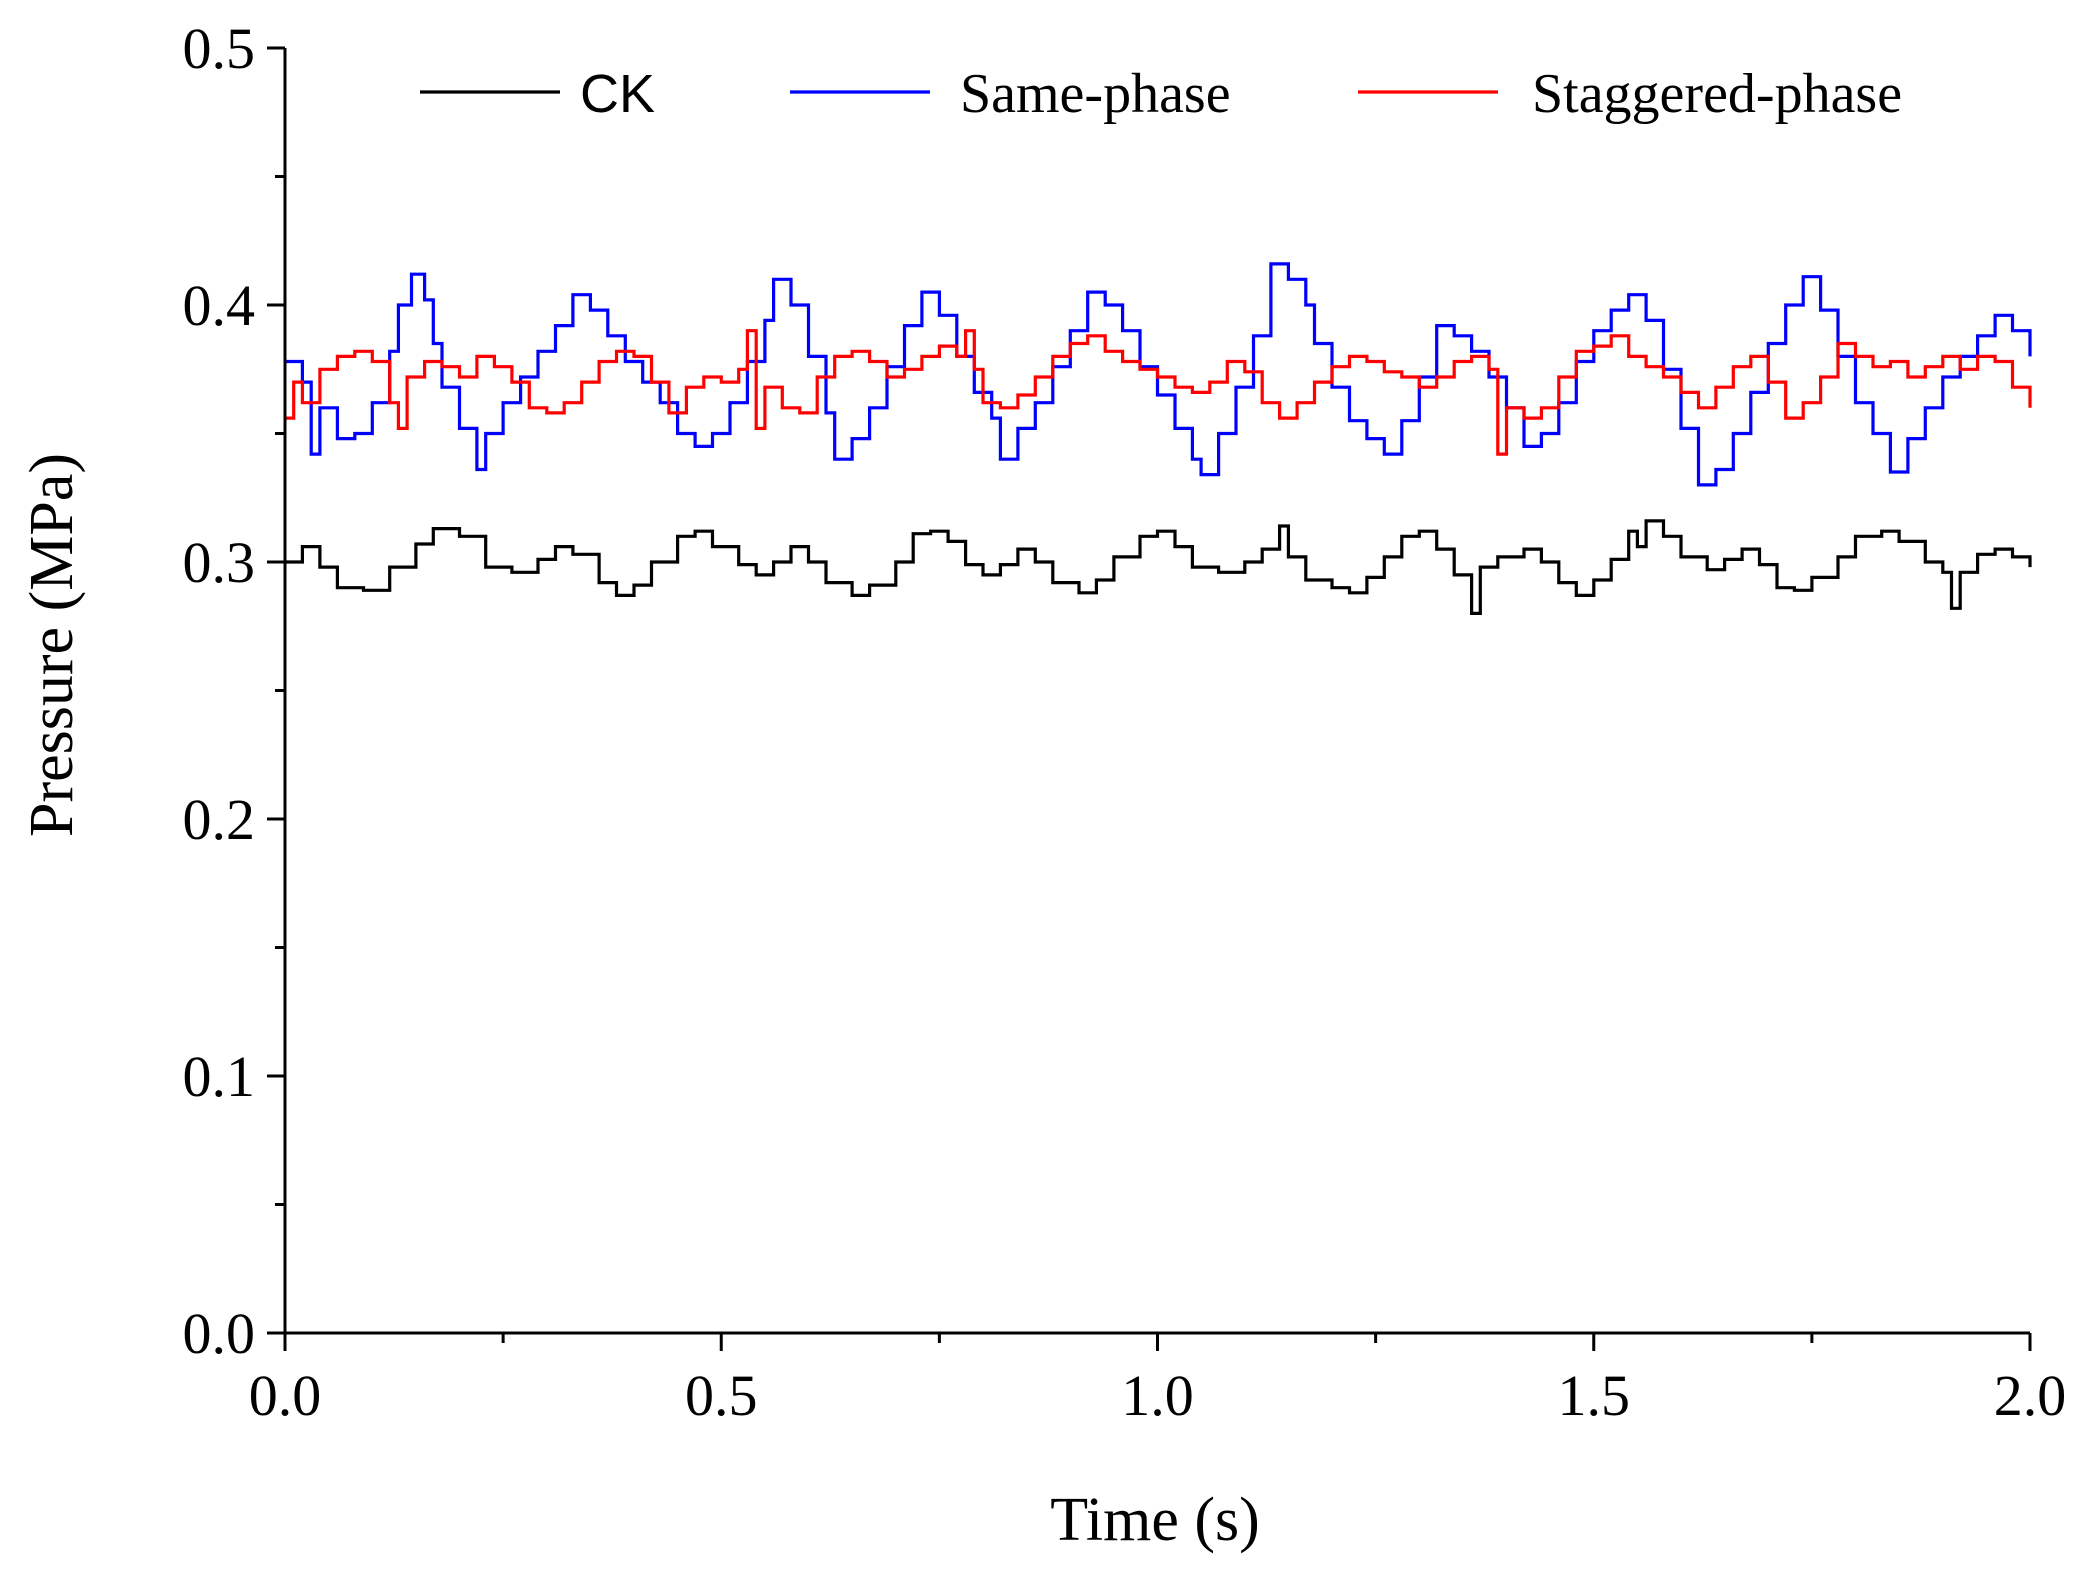 This screenshot has height=1575, width=2088. Describe the element at coordinates (1594, 1395) in the screenshot. I see `x-tick-label: 1.5` at that location.